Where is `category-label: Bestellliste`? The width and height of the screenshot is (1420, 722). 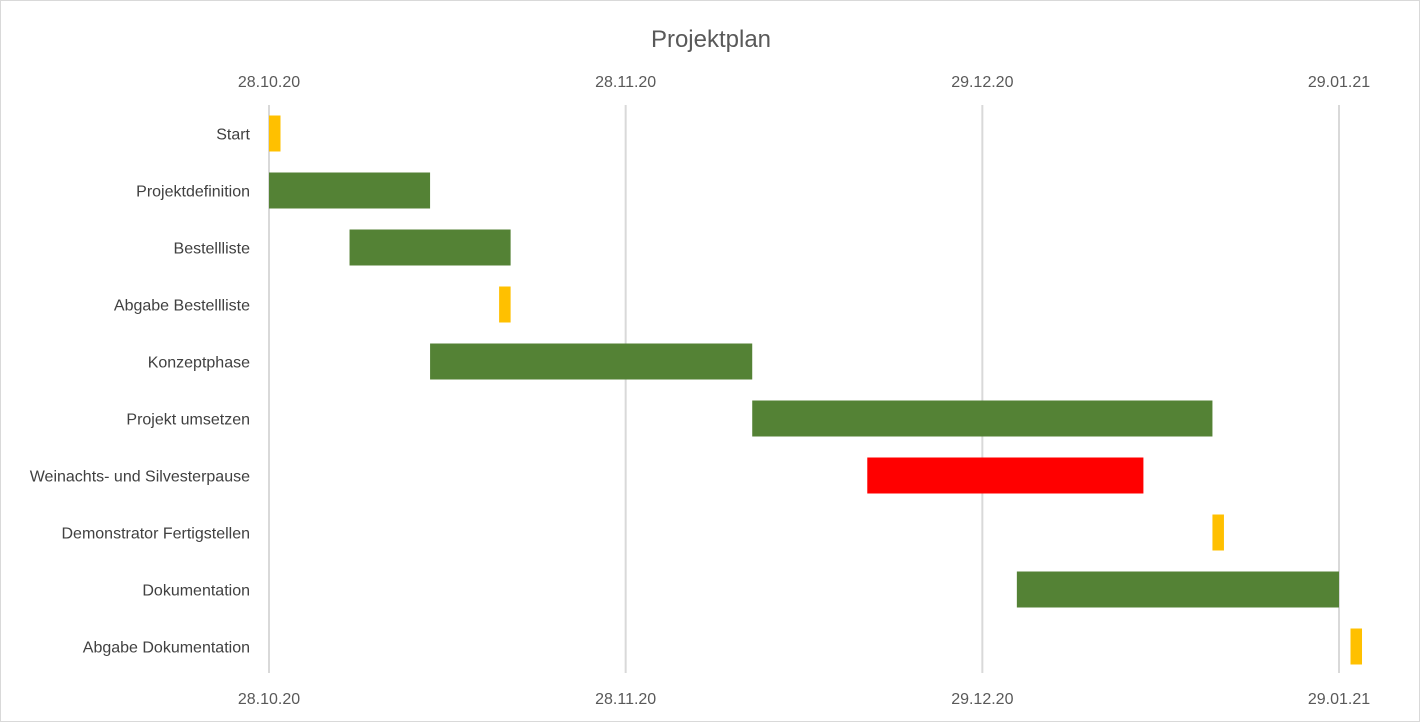 category-label: Bestellliste is located at coordinates (212, 249).